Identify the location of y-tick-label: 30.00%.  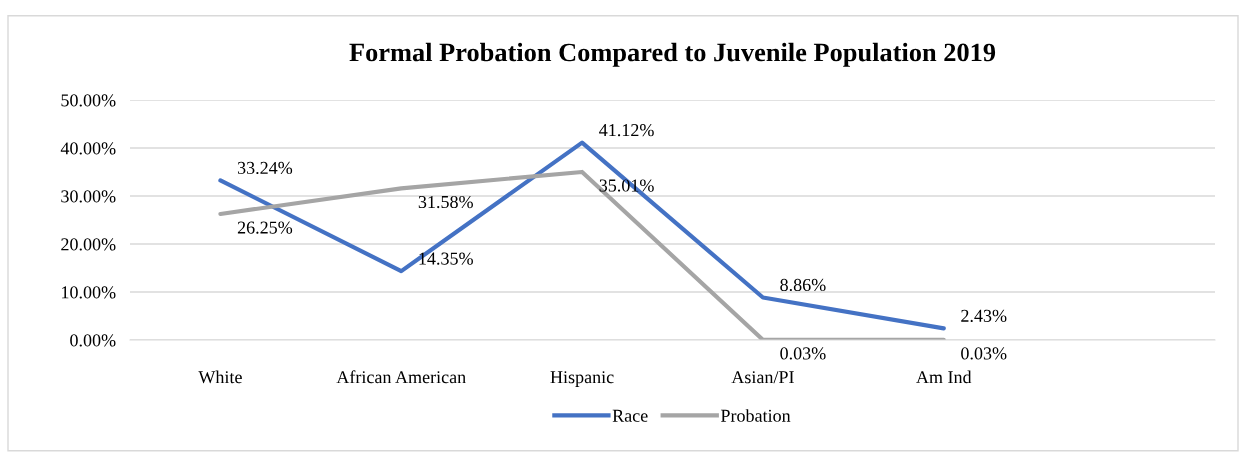
(88, 196).